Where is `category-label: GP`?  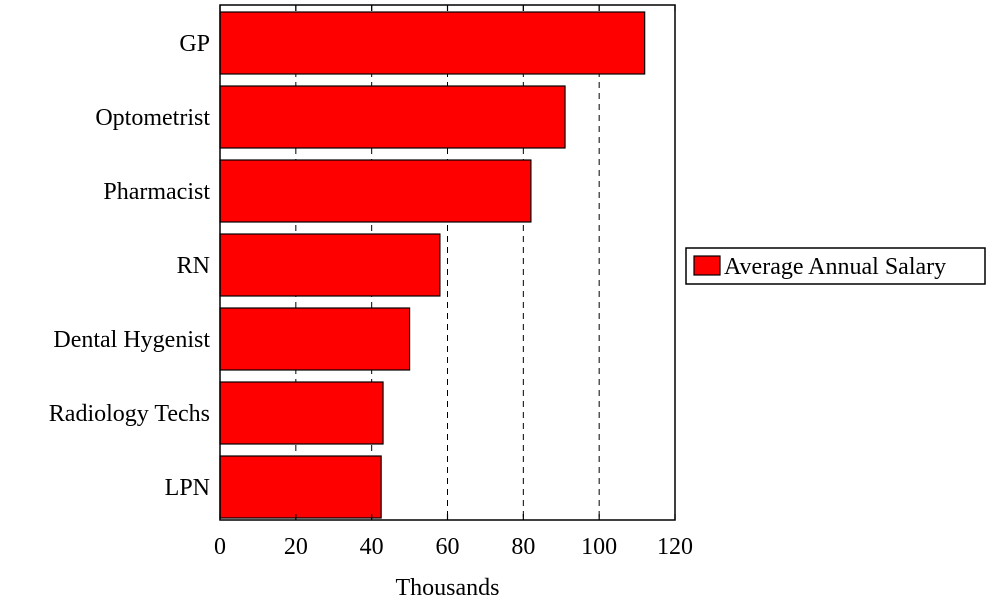 category-label: GP is located at coordinates (194, 44).